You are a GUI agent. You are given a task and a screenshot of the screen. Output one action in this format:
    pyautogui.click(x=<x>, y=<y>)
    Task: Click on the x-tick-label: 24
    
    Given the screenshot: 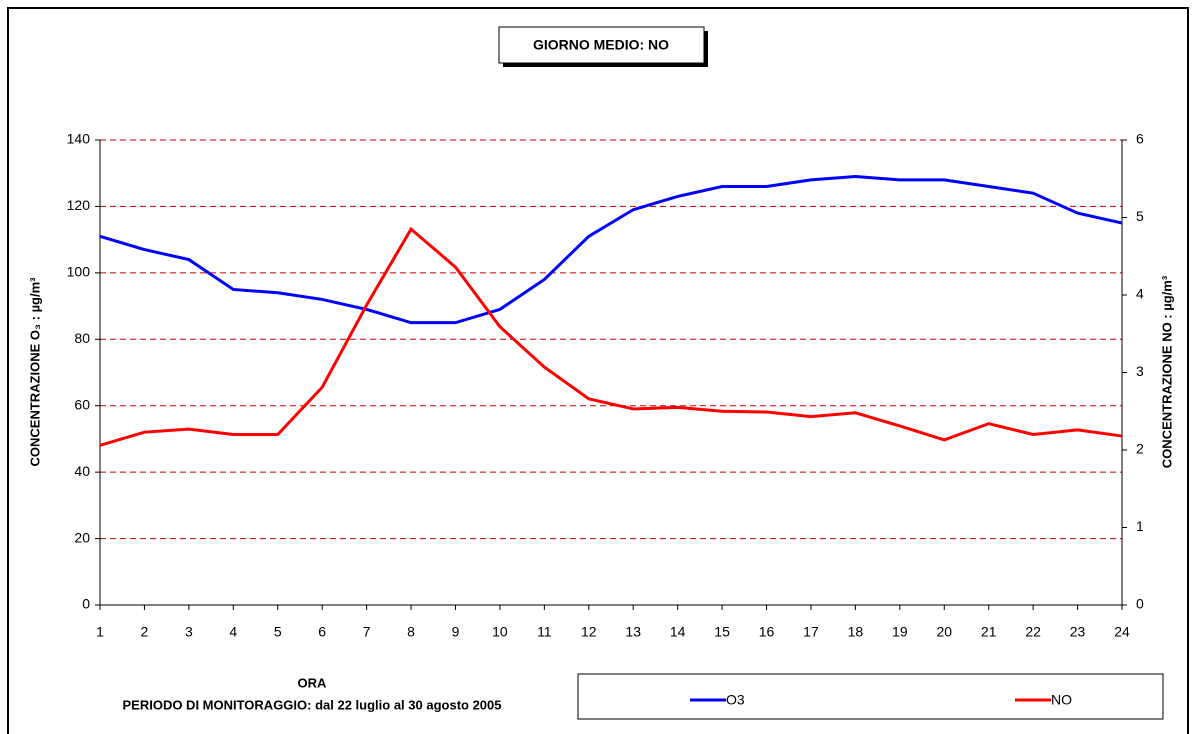 What is the action you would take?
    pyautogui.click(x=1122, y=632)
    